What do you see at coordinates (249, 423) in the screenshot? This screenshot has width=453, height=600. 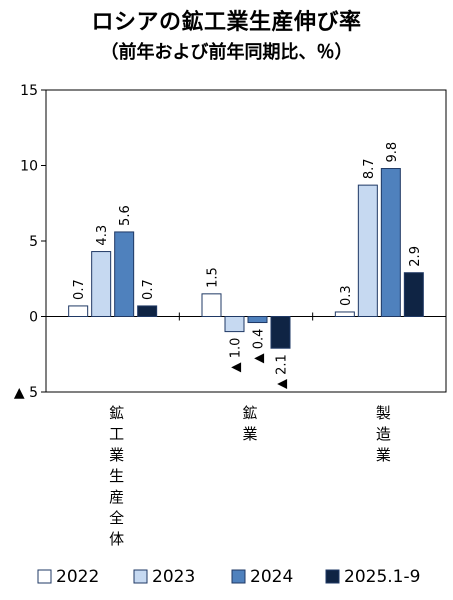 I see `category-label: 鉱業` at bounding box center [249, 423].